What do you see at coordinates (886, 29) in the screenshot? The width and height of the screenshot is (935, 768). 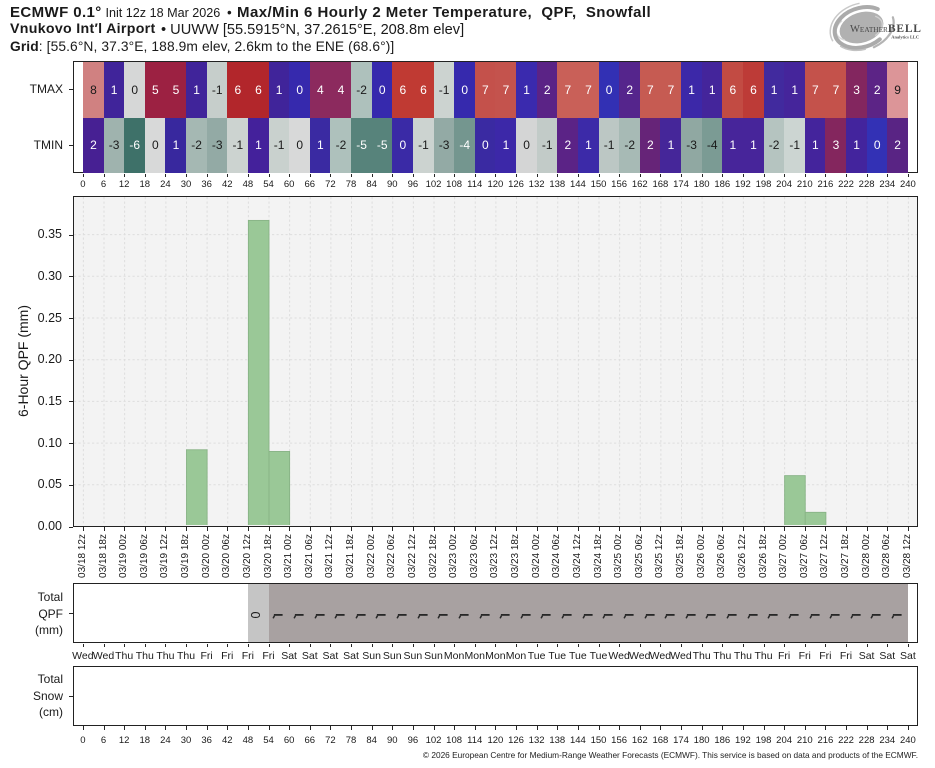 I see `svg-text: WEATHERBELL` at bounding box center [886, 29].